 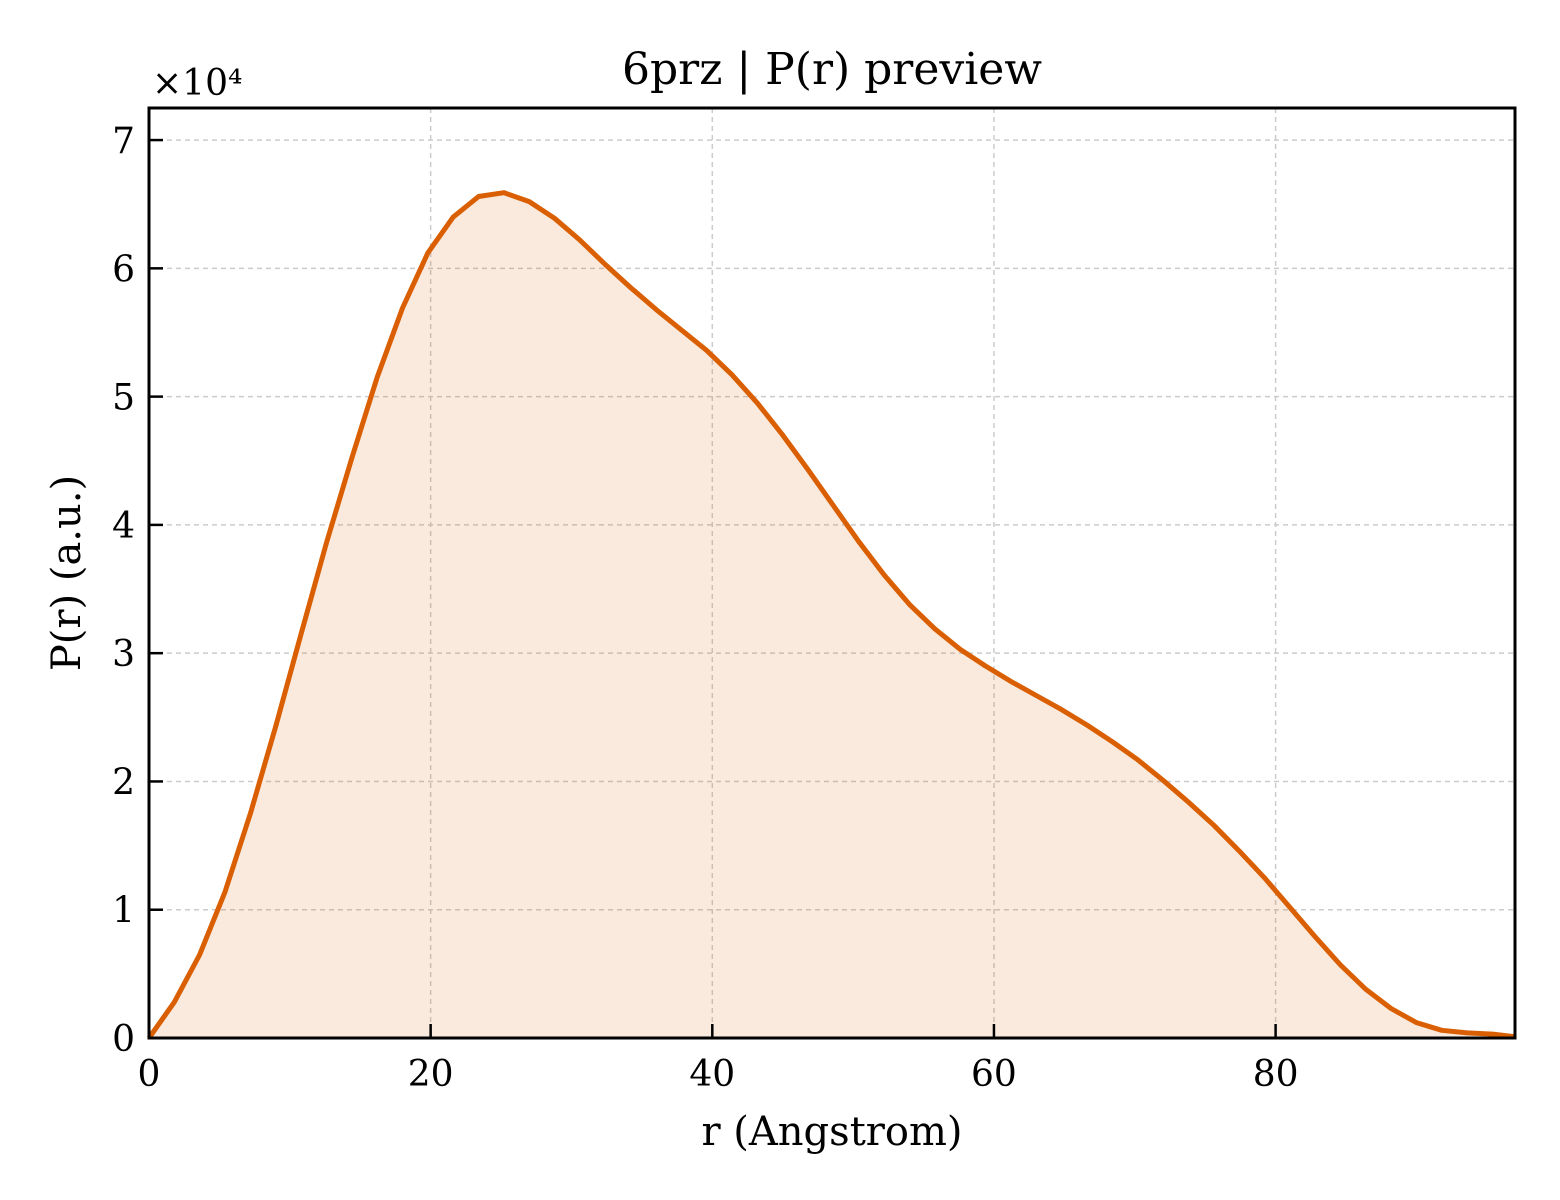 What do you see at coordinates (149, 1074) in the screenshot?
I see `x-tick-label: 0` at bounding box center [149, 1074].